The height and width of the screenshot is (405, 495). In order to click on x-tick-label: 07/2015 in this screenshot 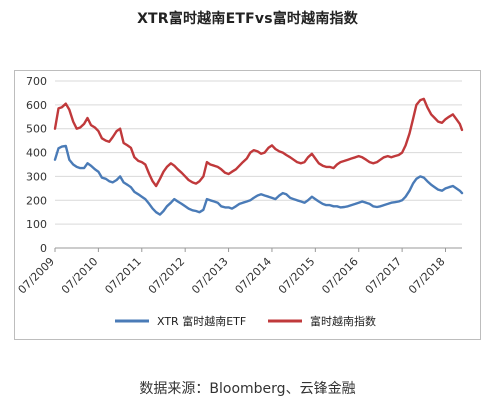, I will do `click(297, 276)`.